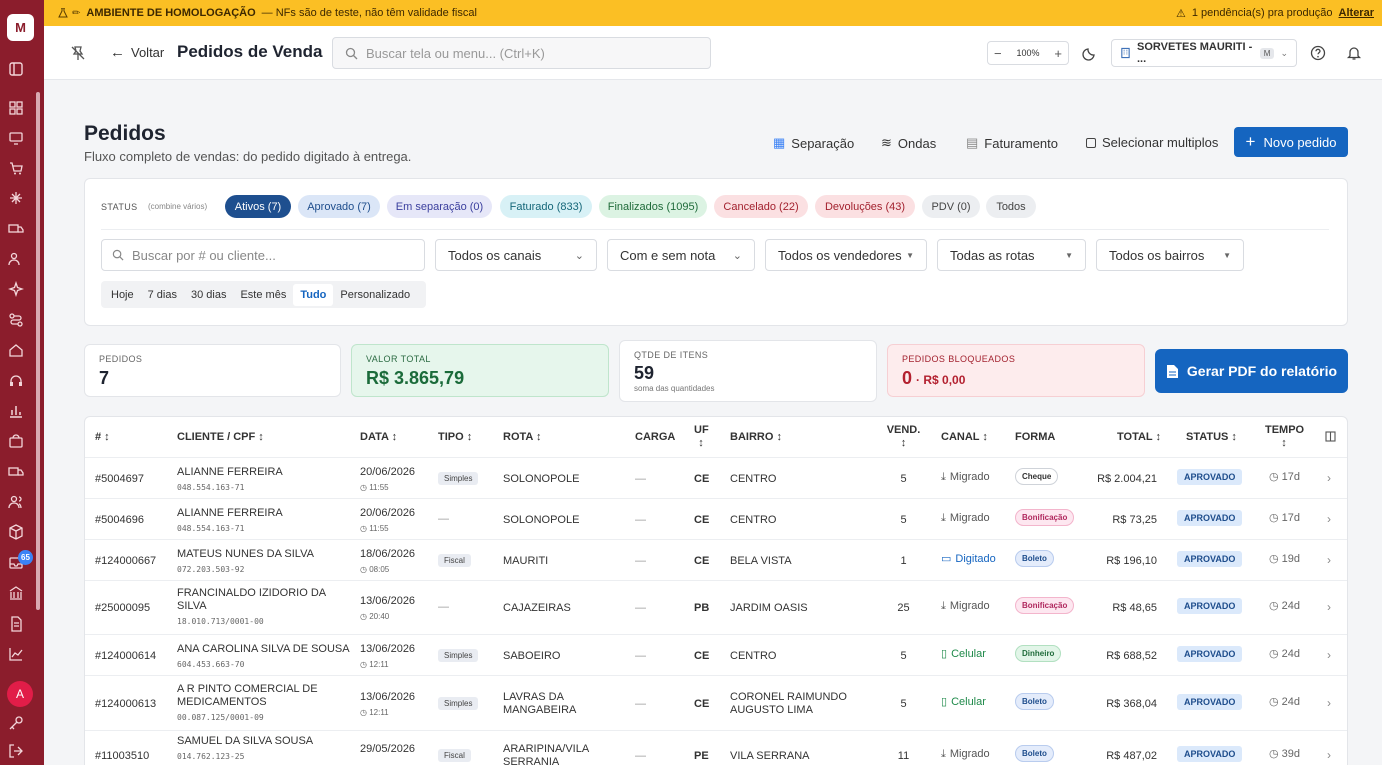 The height and width of the screenshot is (765, 1382). I want to click on time-wrap: ◷ 12:11, so click(387, 664).